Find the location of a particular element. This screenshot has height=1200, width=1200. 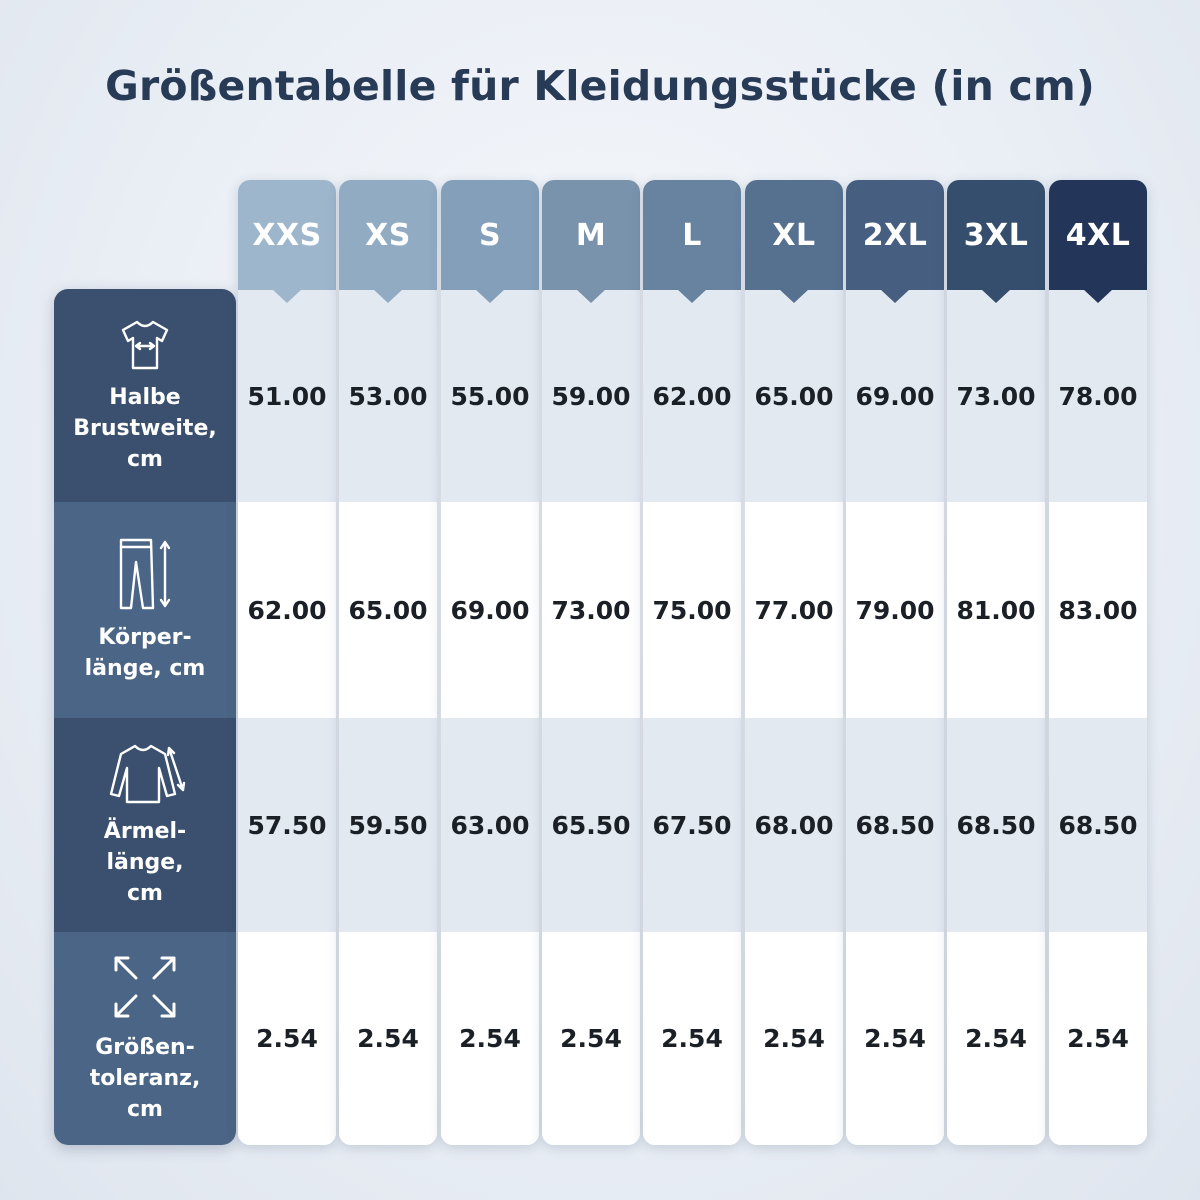

size-header: XL is located at coordinates (794, 235).